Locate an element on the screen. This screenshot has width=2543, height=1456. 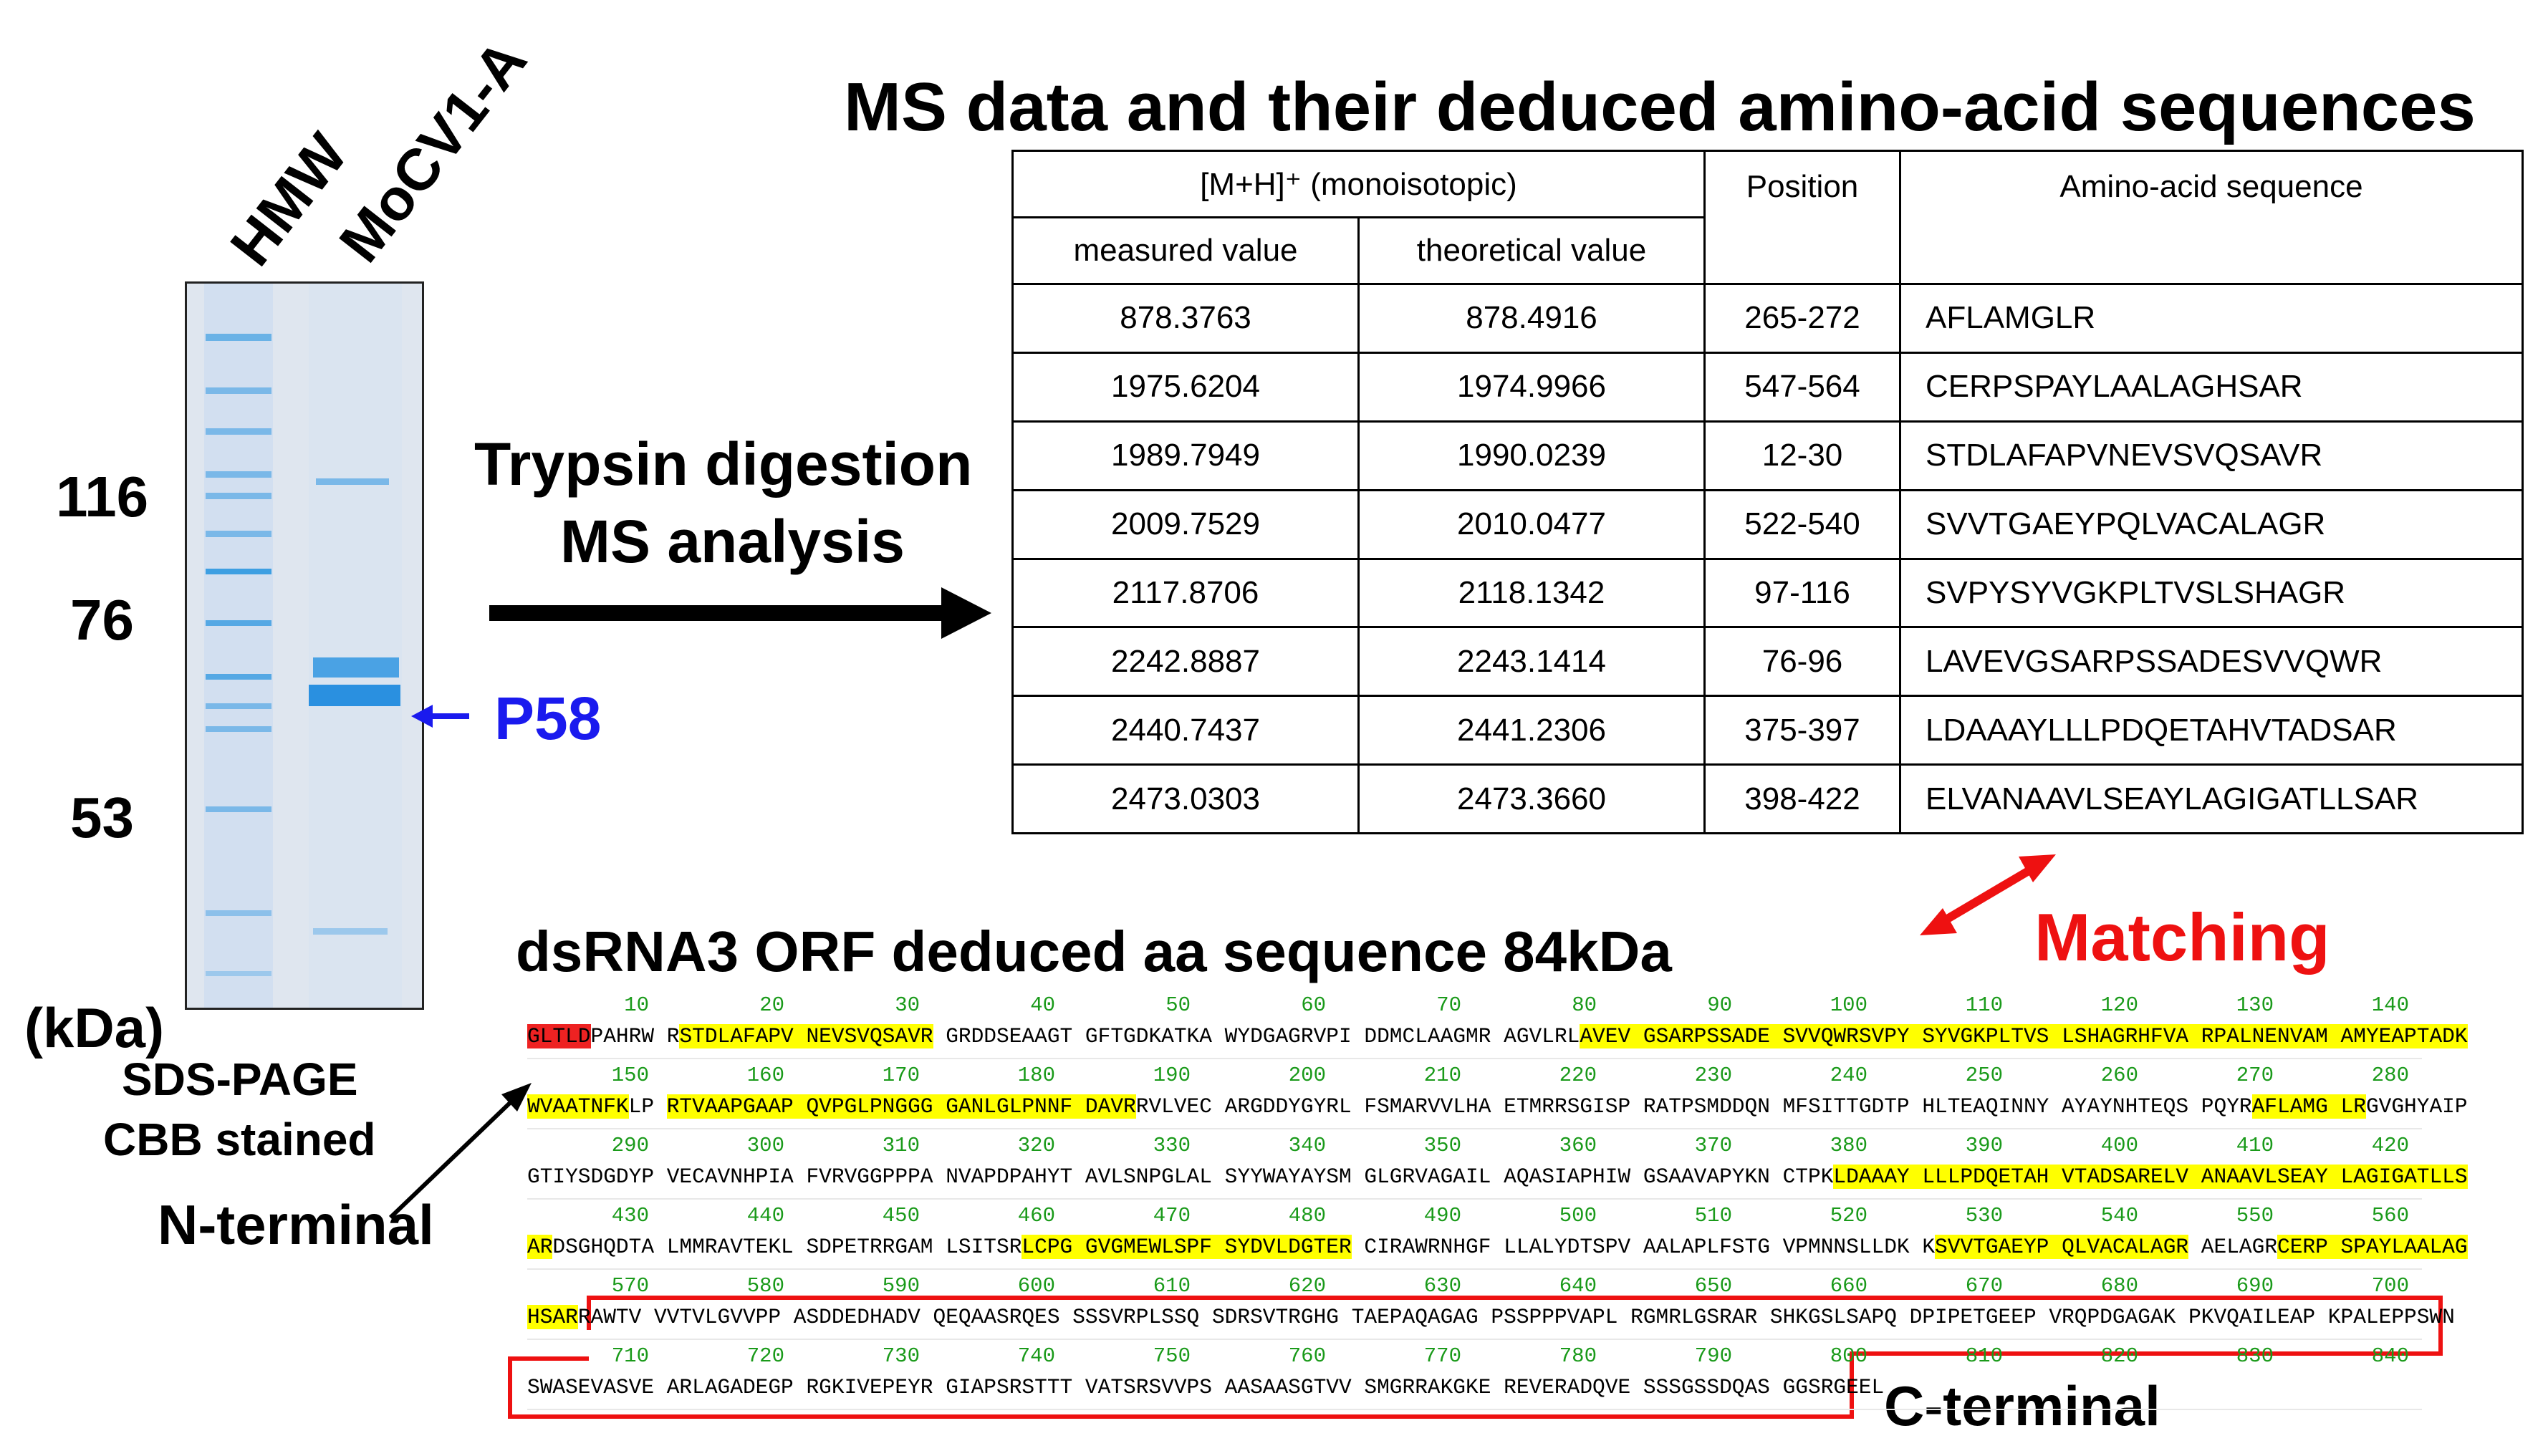
sequence-segment: AELAGR is located at coordinates (2233, 1247).